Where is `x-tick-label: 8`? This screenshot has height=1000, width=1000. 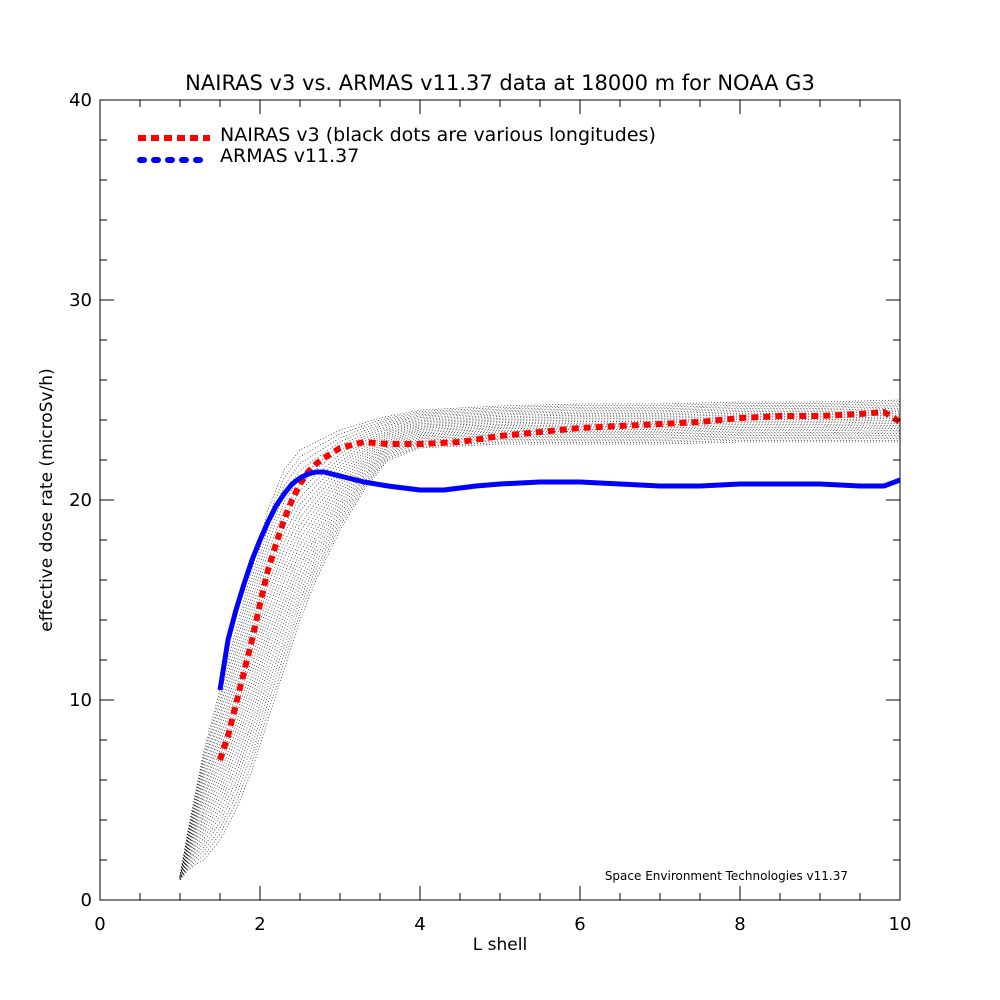
x-tick-label: 8 is located at coordinates (739, 924).